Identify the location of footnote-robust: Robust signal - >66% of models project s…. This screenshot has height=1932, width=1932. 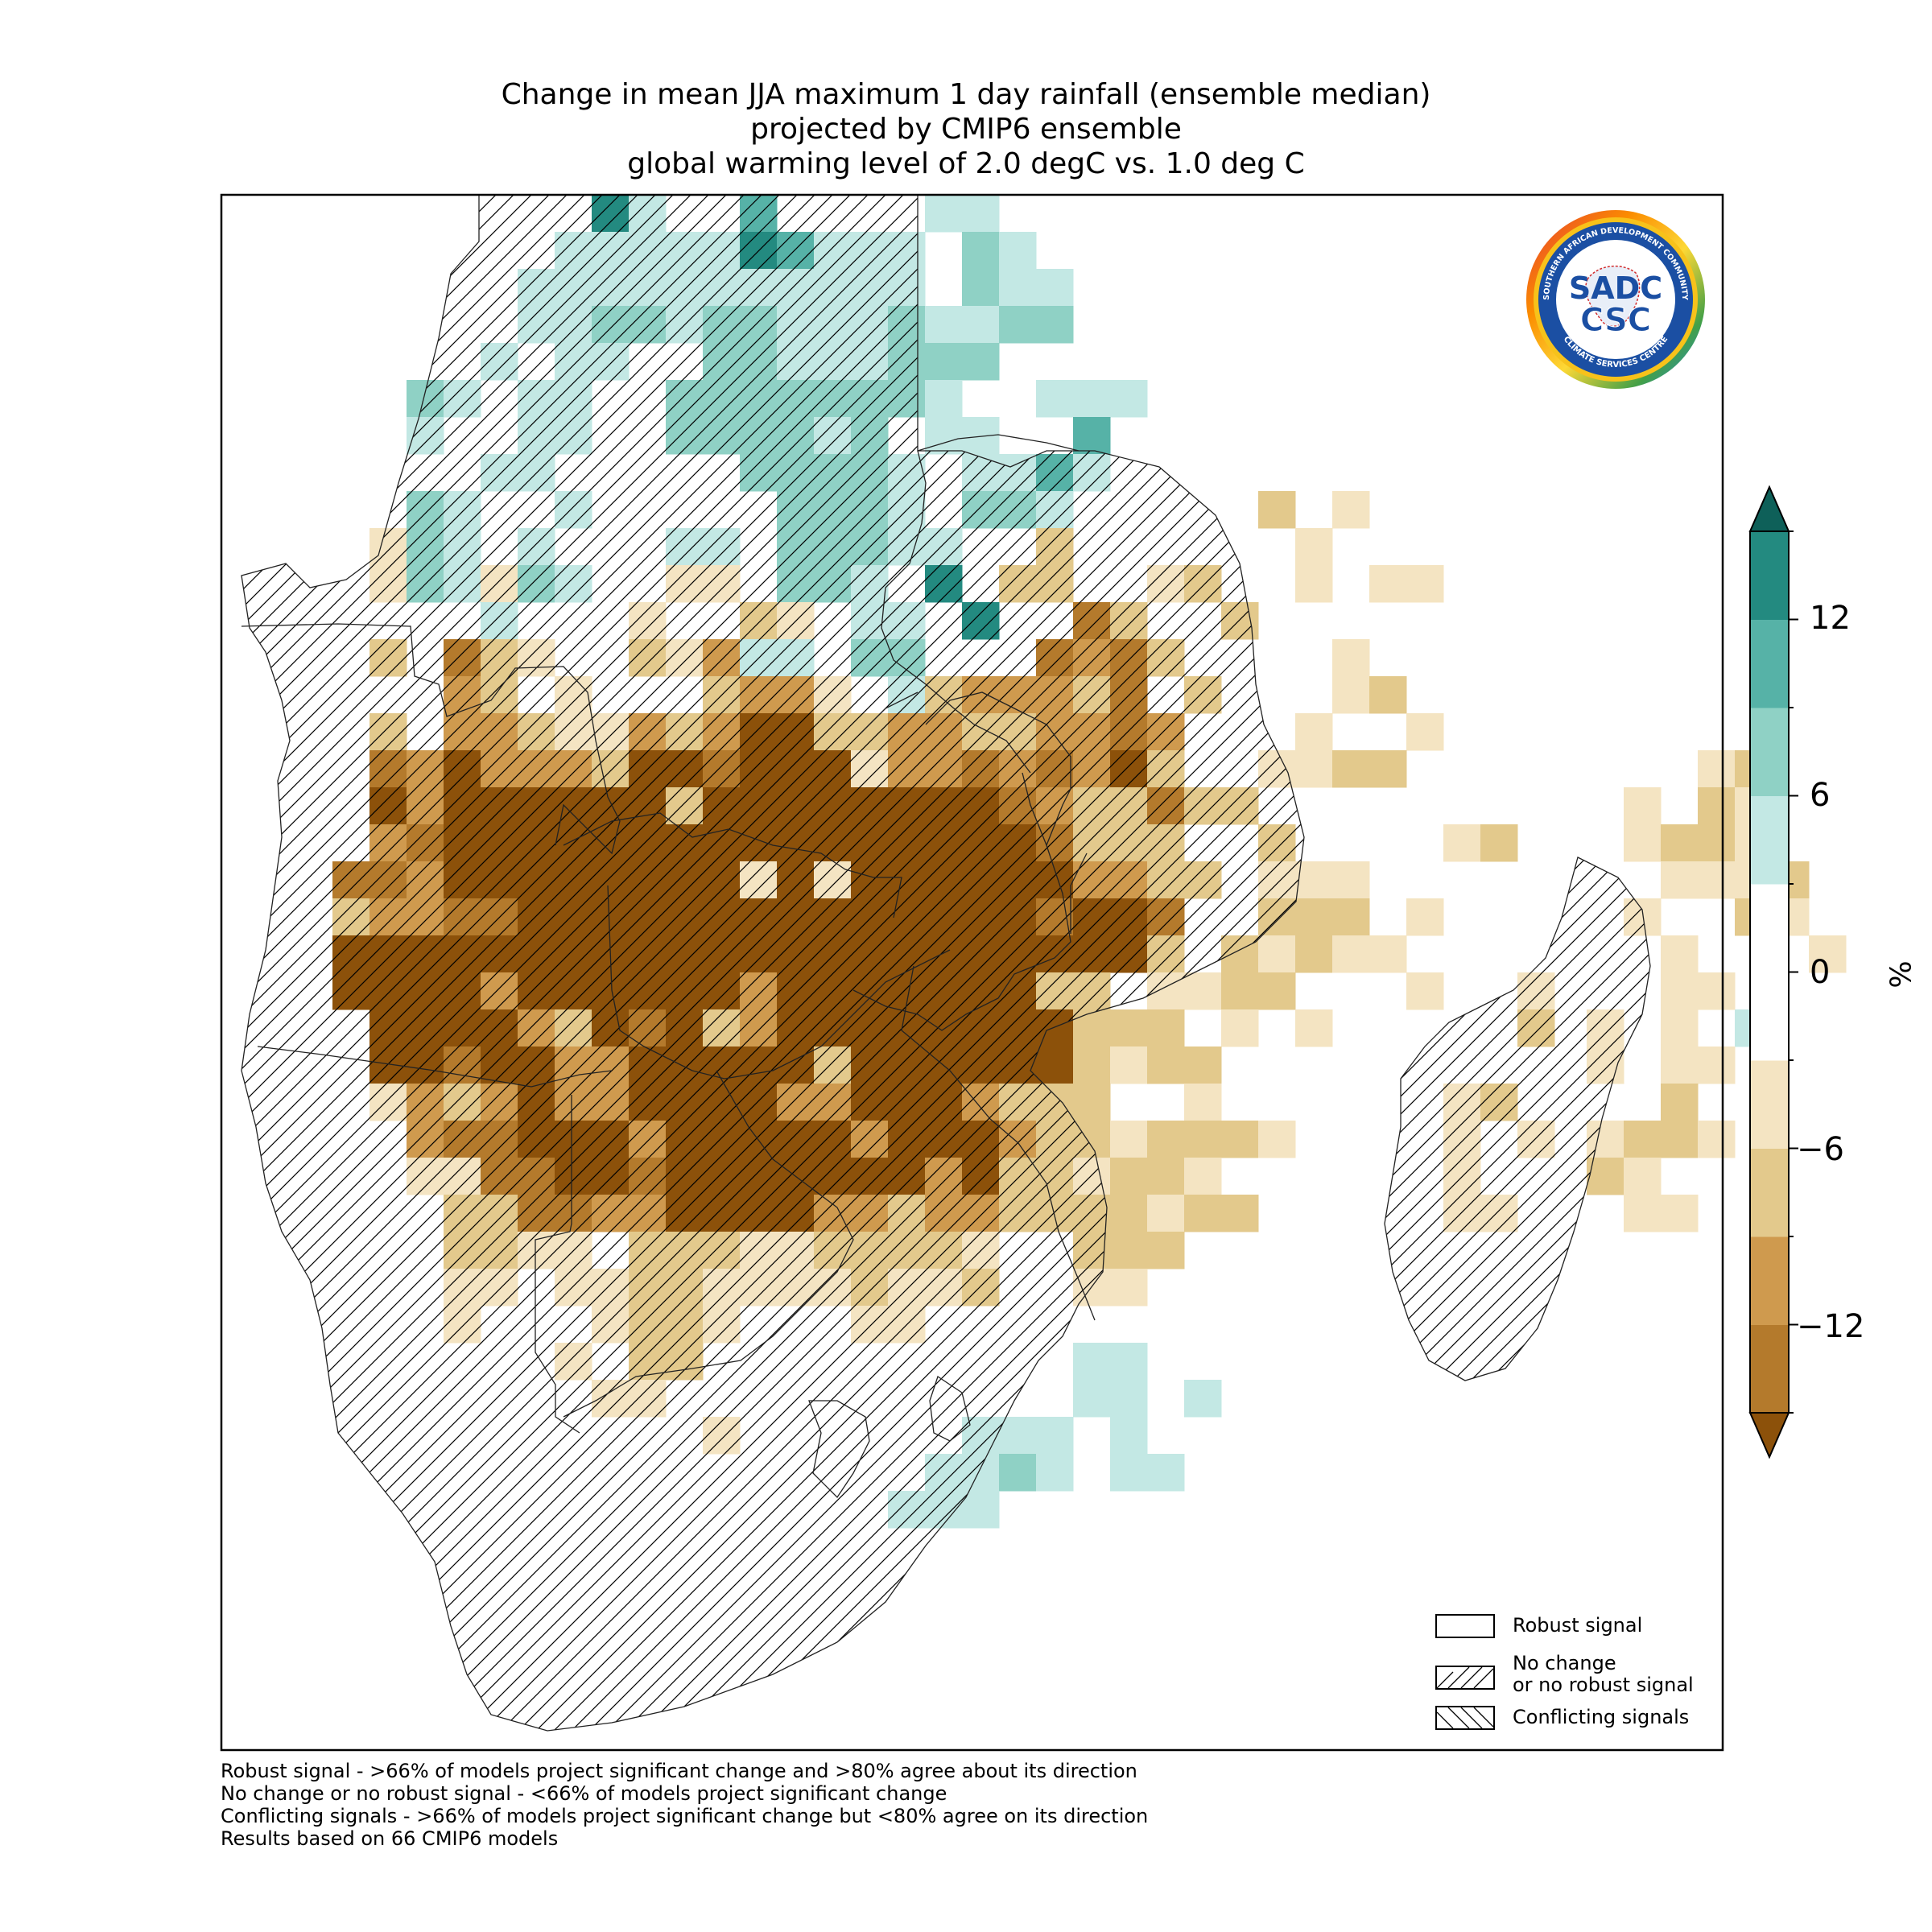
(679, 1771).